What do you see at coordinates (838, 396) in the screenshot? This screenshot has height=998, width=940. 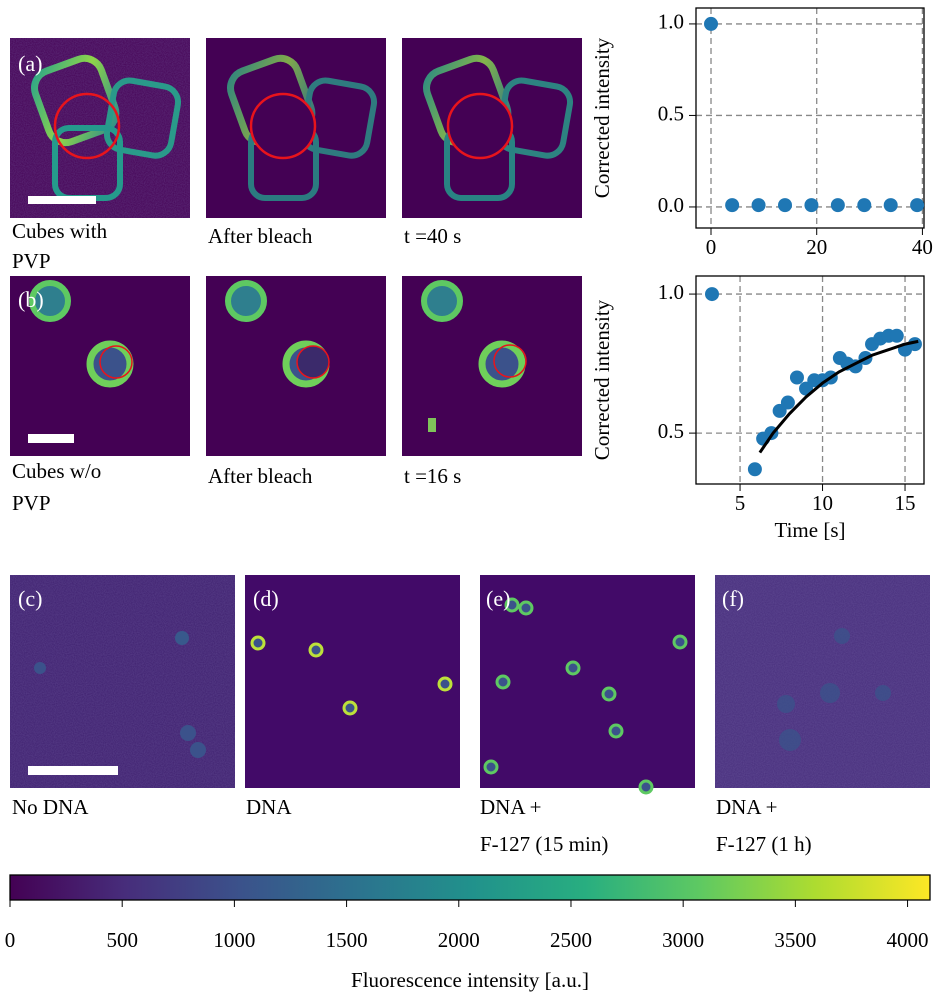 I see `fit-line` at bounding box center [838, 396].